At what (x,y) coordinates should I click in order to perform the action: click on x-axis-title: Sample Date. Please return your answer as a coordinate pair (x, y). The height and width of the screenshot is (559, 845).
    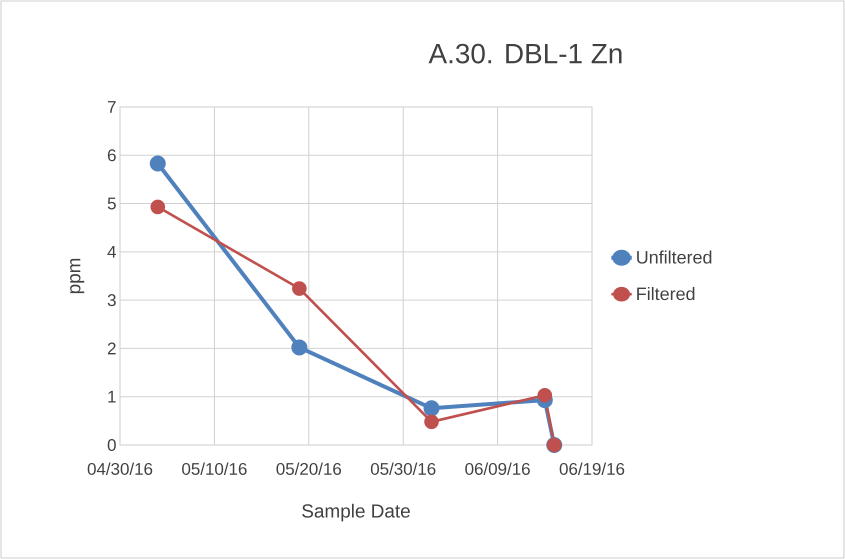
    Looking at the image, I should click on (356, 513).